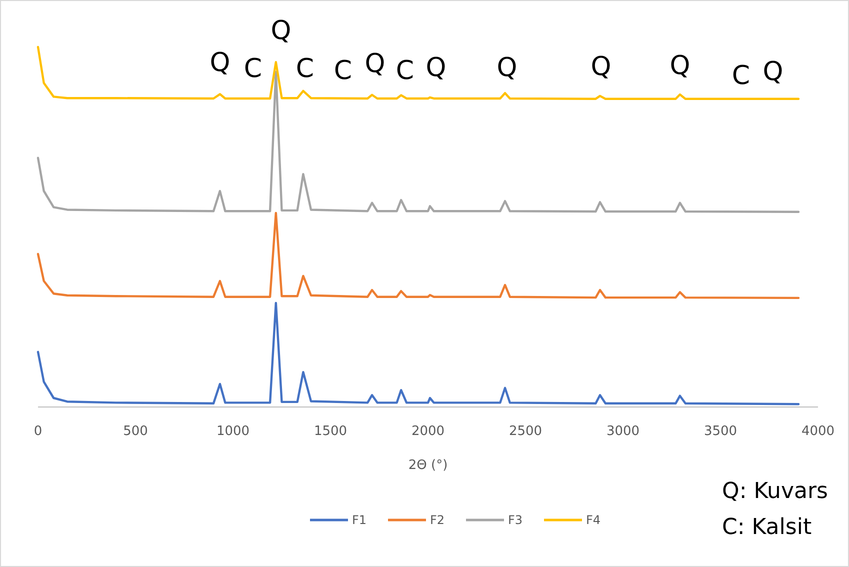 The image size is (849, 567). What do you see at coordinates (767, 527) in the screenshot?
I see `text: C: Kalsit` at bounding box center [767, 527].